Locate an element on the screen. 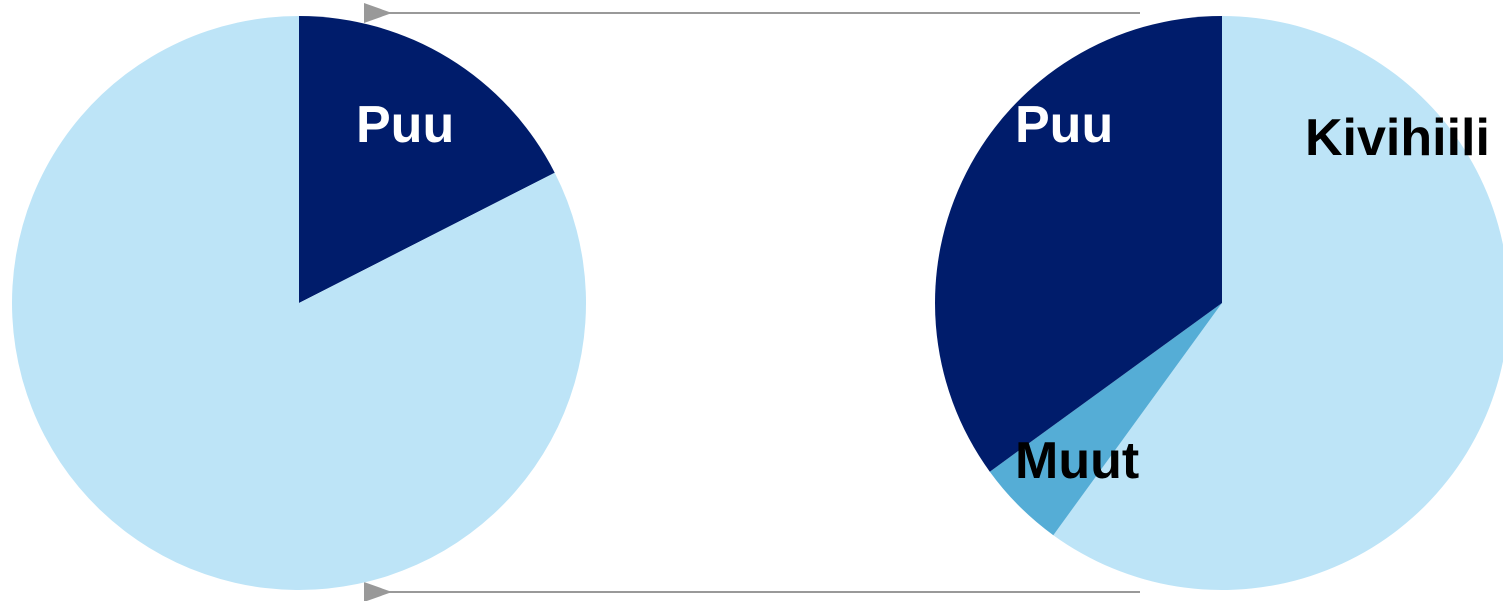 The height and width of the screenshot is (601, 1503). pie-2-label-puu: Puu is located at coordinates (1064, 125).